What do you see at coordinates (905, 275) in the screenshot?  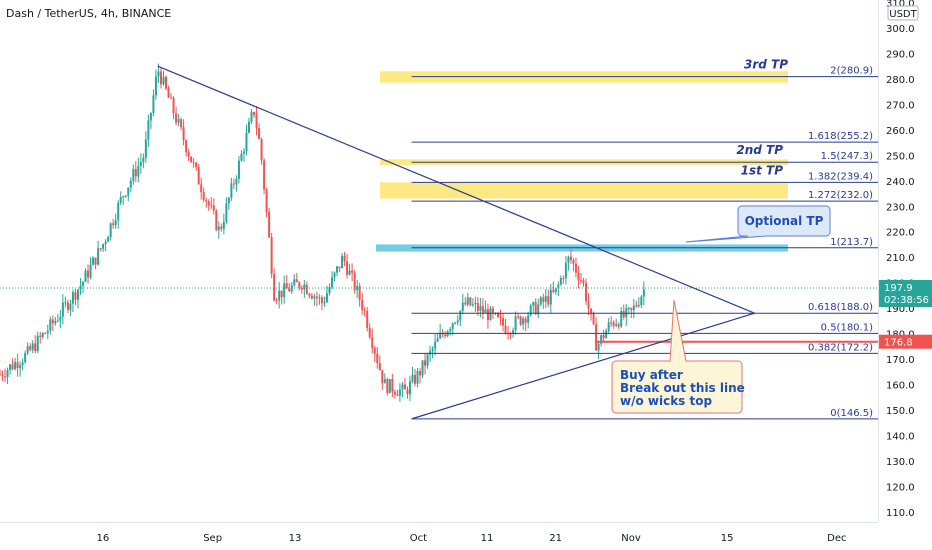 I see `price-axis-bg` at bounding box center [905, 275].